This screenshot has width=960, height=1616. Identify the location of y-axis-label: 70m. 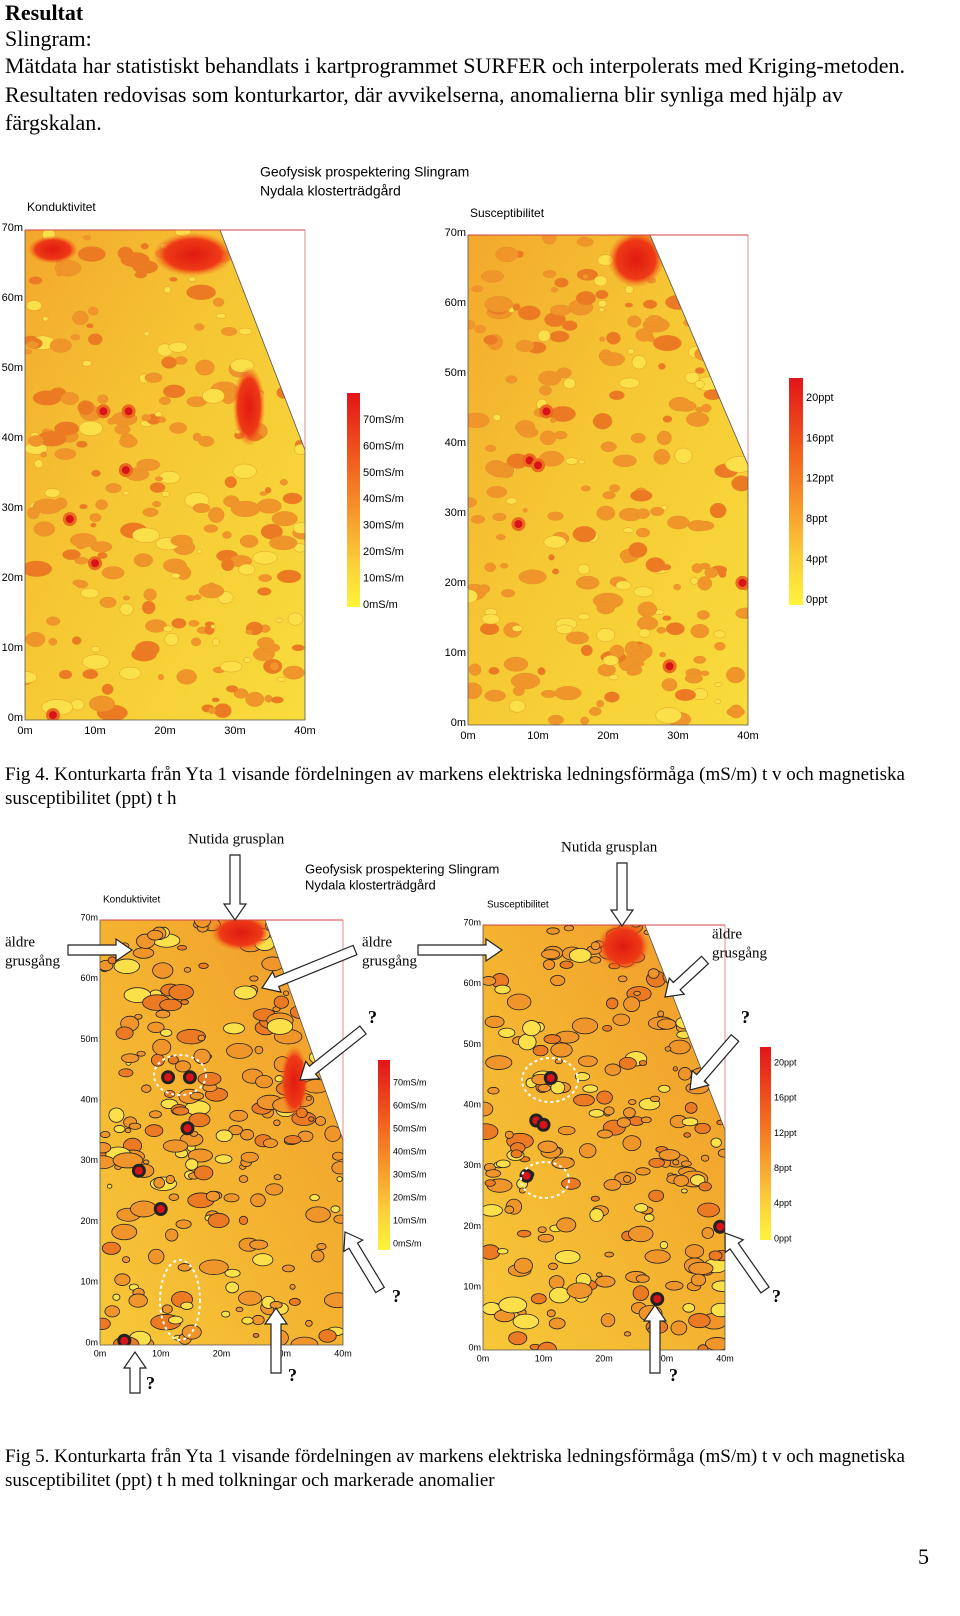
(89, 917).